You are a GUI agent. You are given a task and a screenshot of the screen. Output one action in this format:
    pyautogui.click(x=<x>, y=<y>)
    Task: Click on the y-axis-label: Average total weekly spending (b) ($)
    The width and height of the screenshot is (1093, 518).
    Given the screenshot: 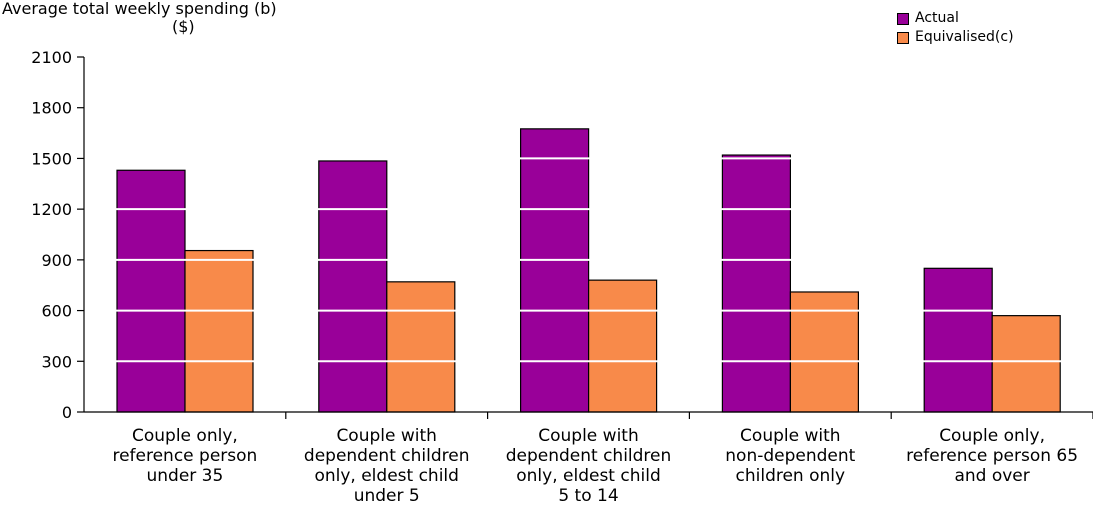 What is the action you would take?
    pyautogui.click(x=139, y=18)
    